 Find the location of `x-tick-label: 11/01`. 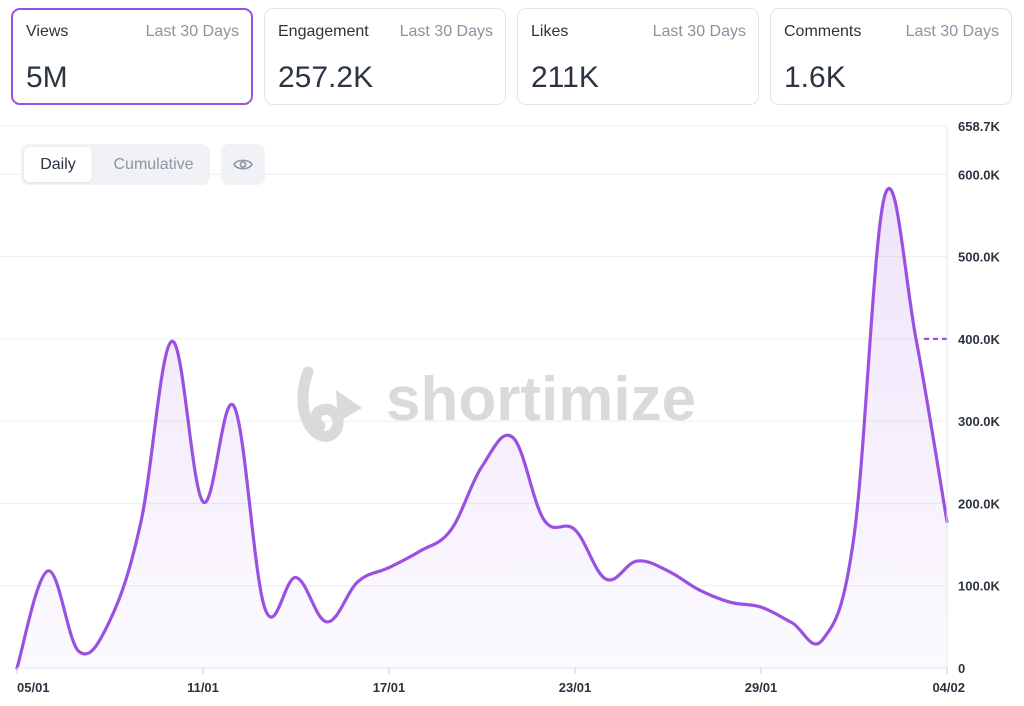

x-tick-label: 11/01 is located at coordinates (203, 687).